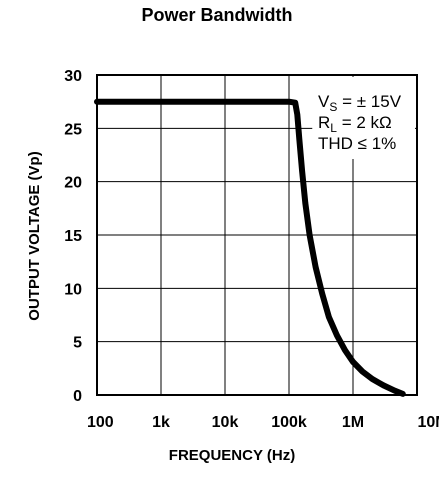 The width and height of the screenshot is (439, 477). Describe the element at coordinates (34, 235) in the screenshot. I see `y-axis-label: OUTPUT VOLTAGE (Vp)` at that location.